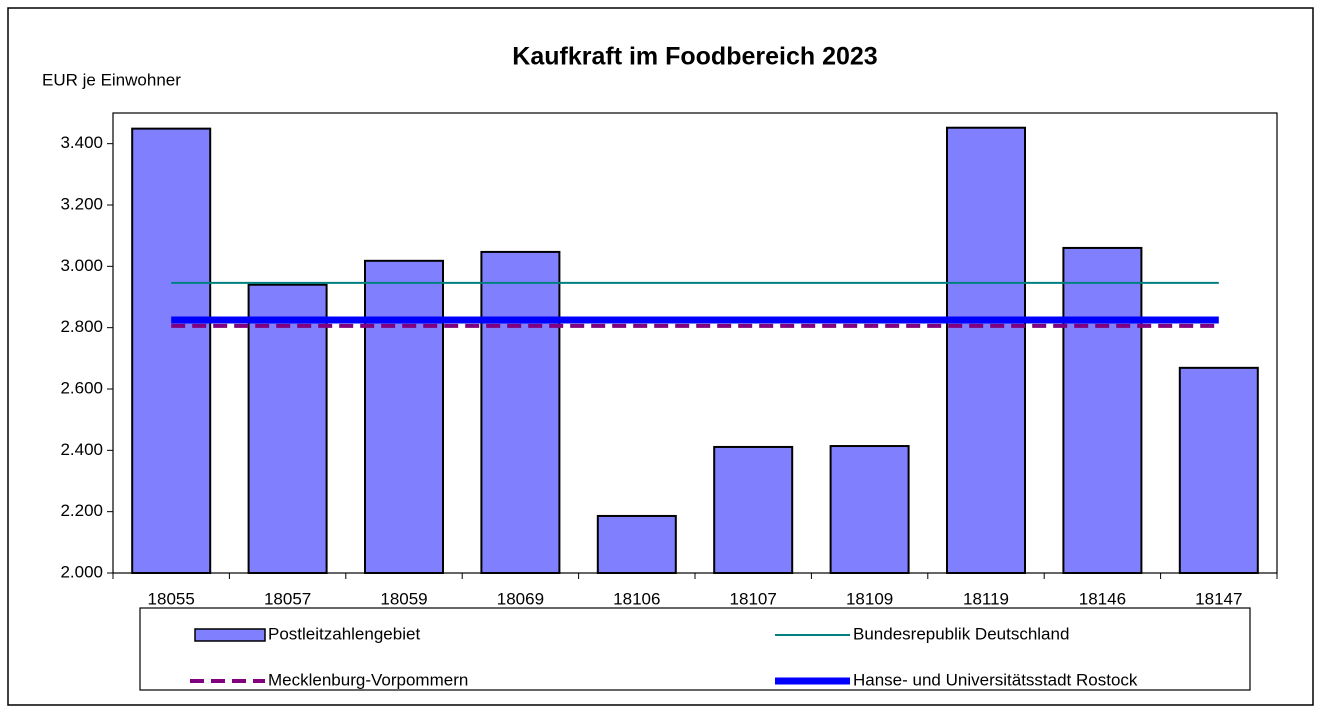  What do you see at coordinates (368, 679) in the screenshot?
I see `legend-label: Mecklenburg-Vorpommern` at bounding box center [368, 679].